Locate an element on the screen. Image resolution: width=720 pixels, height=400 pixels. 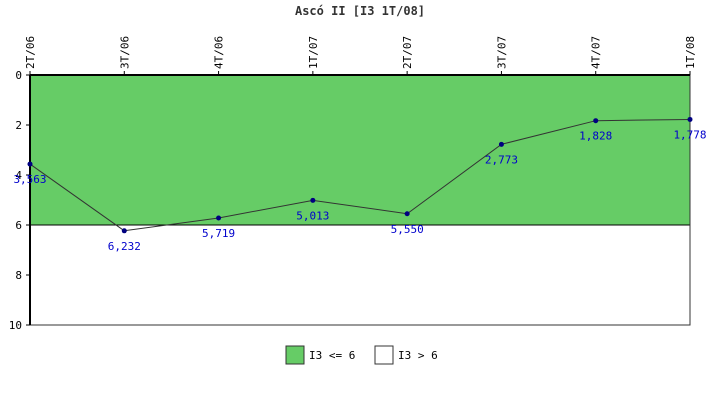
chart-title: Ascó II [I3 1T/08] is located at coordinates (360, 11).